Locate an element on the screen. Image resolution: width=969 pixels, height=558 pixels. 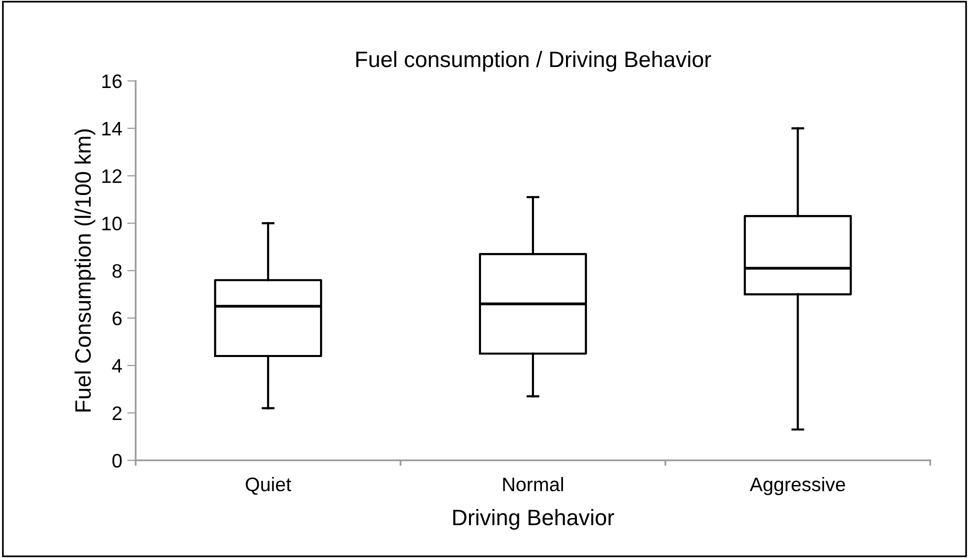
x-tick-label: Normal is located at coordinates (533, 484).